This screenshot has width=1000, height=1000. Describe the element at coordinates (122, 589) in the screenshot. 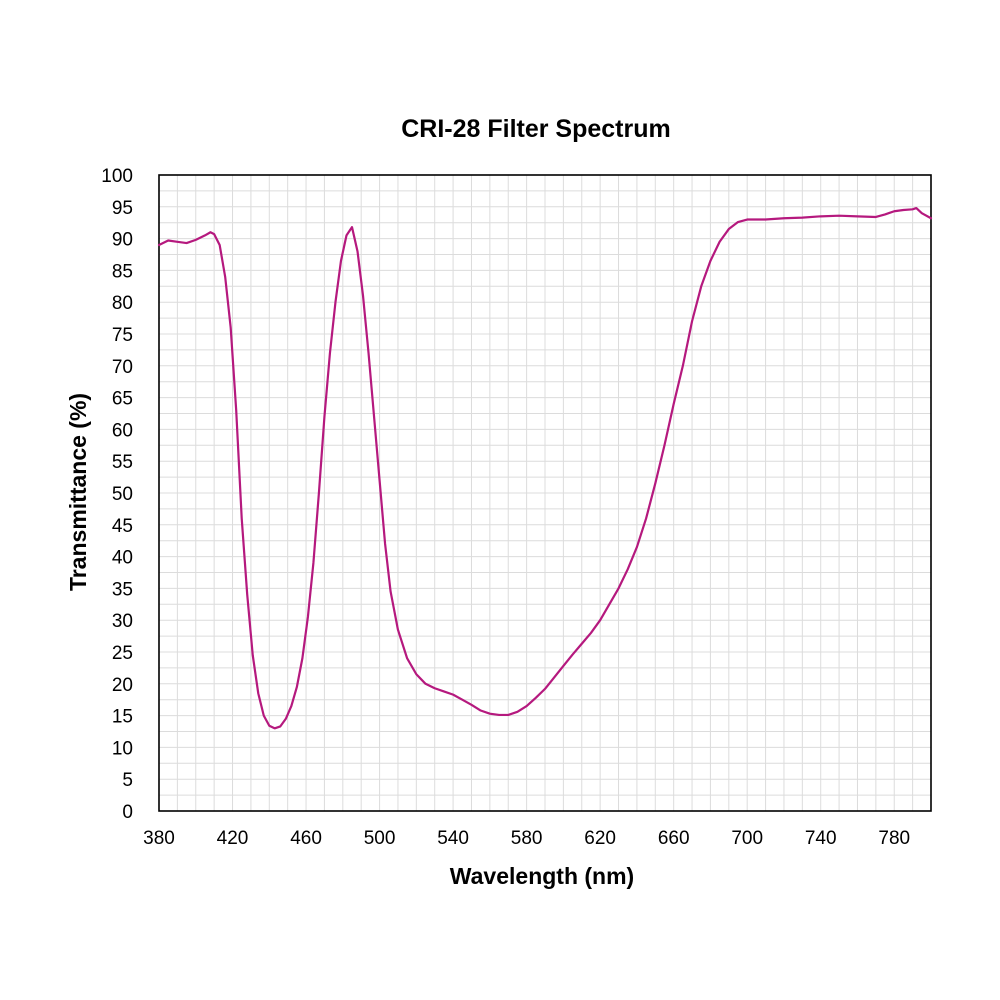

I see `y-tick-label: 35` at that location.